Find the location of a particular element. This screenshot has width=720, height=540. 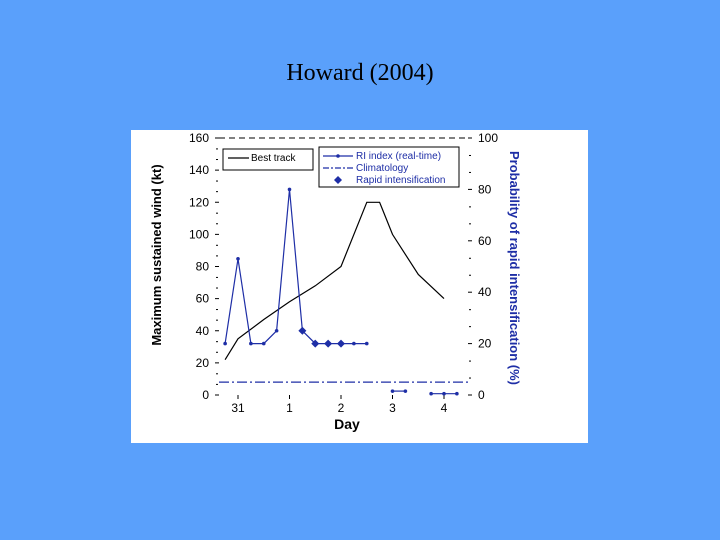

legend-box-ri is located at coordinates (389, 167).